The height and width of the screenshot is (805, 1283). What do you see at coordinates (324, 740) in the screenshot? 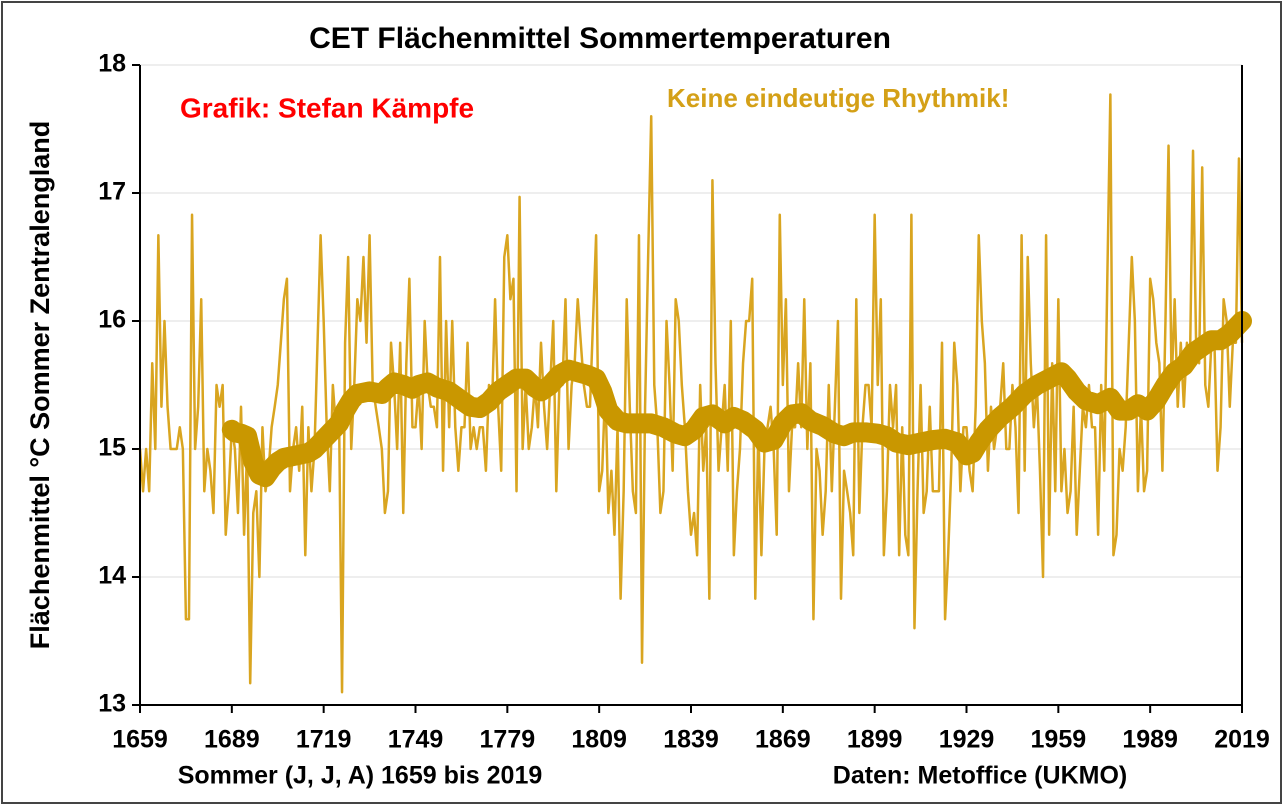
I see `x-tick-label: 1719` at bounding box center [324, 740].